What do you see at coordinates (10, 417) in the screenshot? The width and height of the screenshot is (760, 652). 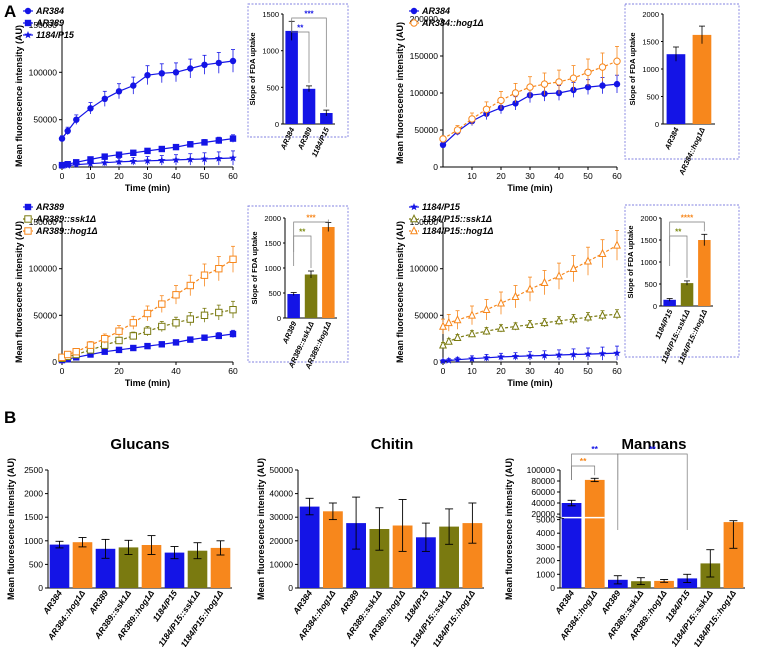 I see `panel-label-b: B` at bounding box center [10, 417].